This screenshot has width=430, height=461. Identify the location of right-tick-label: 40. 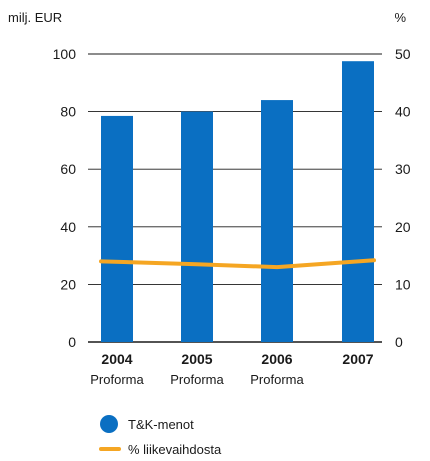
(403, 112).